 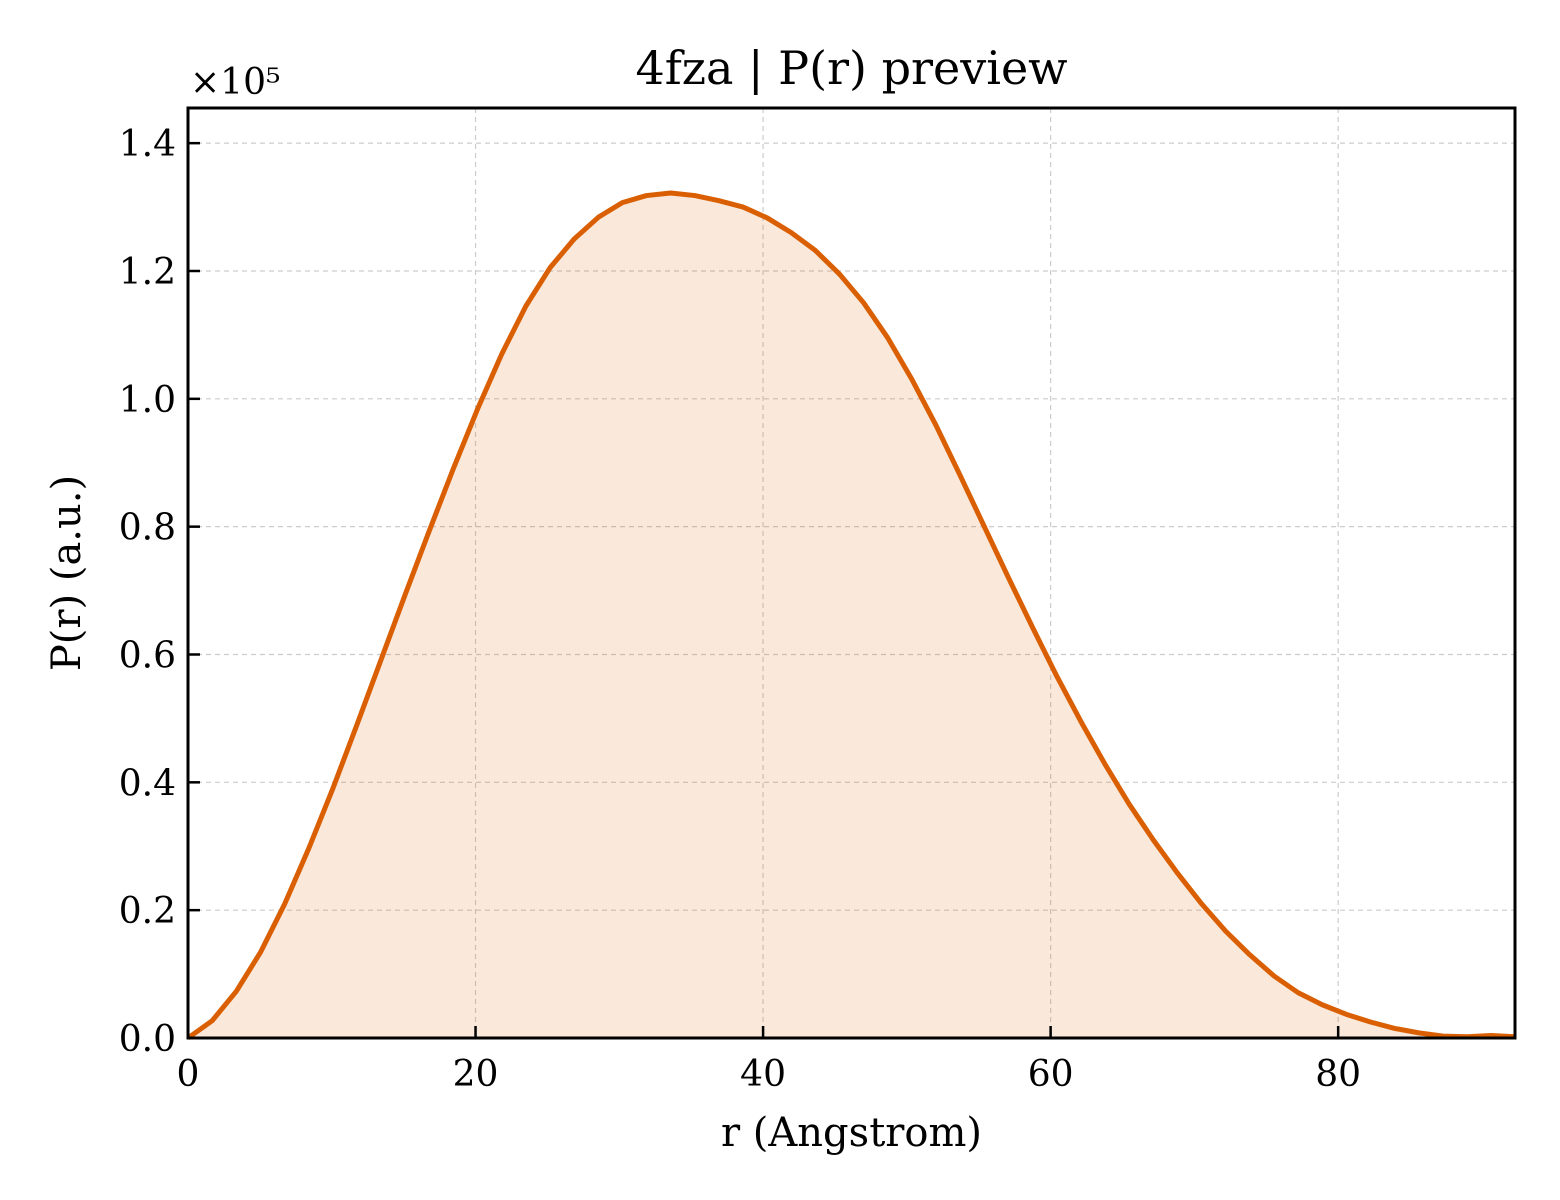 I want to click on y-tick-label: 0.4, so click(x=147, y=783).